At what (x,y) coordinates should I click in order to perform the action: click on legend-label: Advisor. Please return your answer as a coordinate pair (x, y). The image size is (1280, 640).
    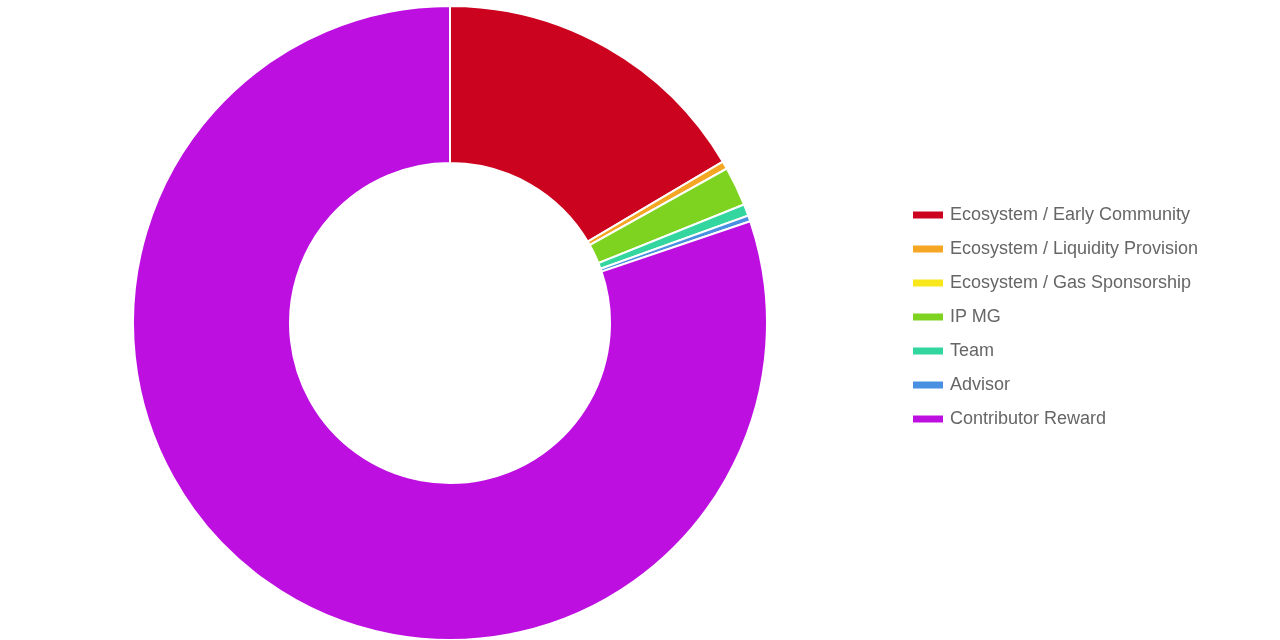
    Looking at the image, I should click on (980, 384).